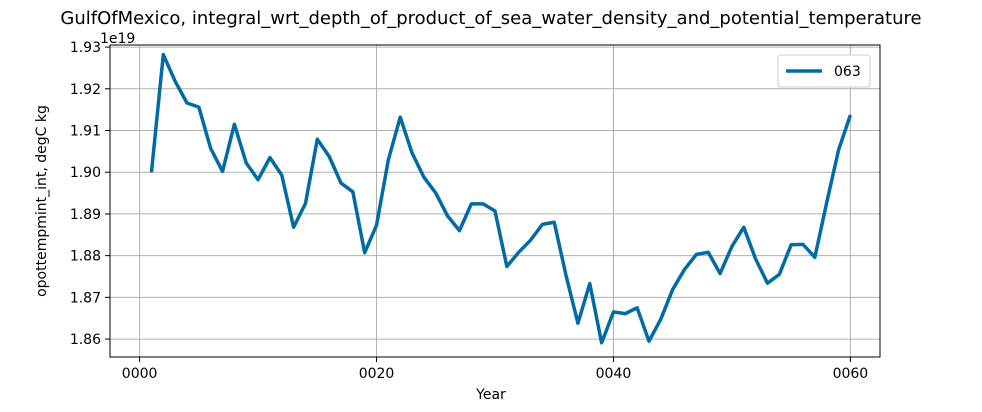 This screenshot has width=982, height=412. Describe the element at coordinates (140, 374) in the screenshot. I see `x-tick-label: 0000` at that location.